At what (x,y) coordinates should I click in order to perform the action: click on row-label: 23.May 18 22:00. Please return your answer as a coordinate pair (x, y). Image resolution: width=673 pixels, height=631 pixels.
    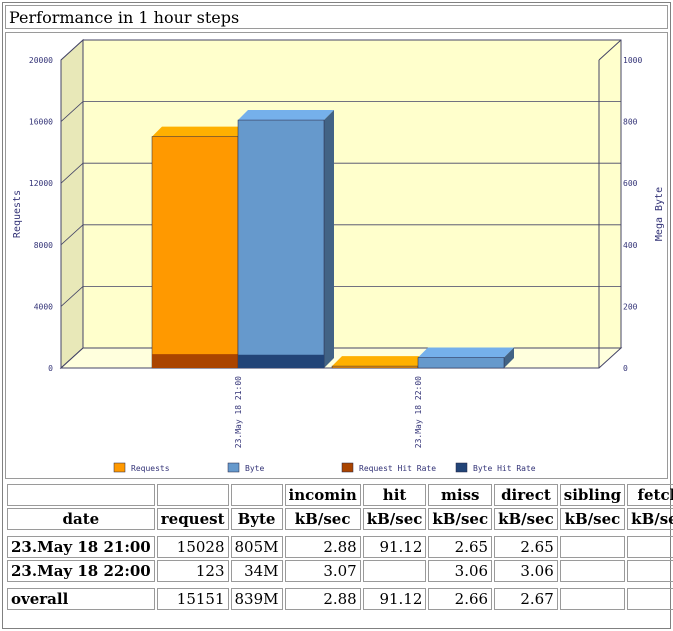
    Looking at the image, I should click on (81, 571).